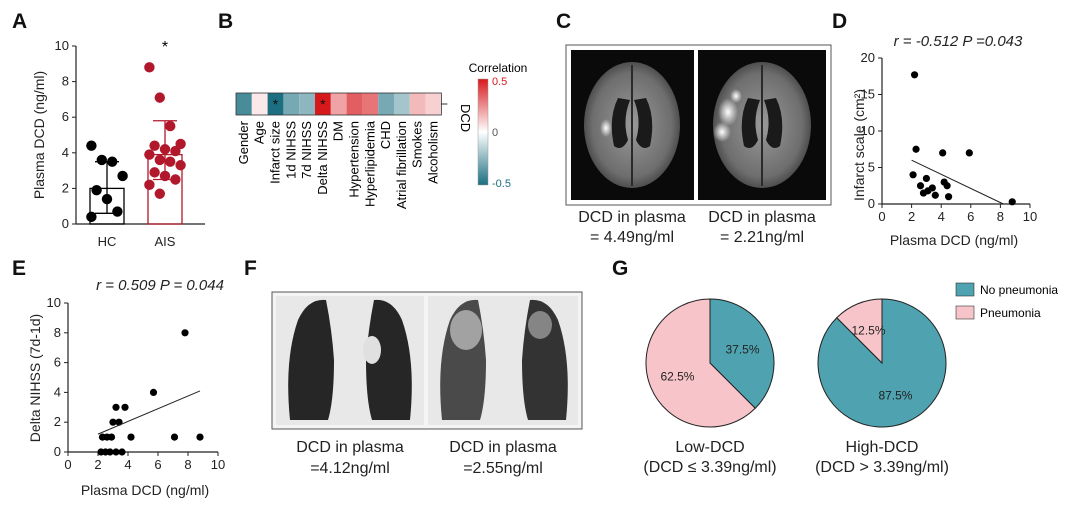 This screenshot has height=509, width=1080. I want to click on pie-2-title-line1: High-DCD, so click(882, 447).